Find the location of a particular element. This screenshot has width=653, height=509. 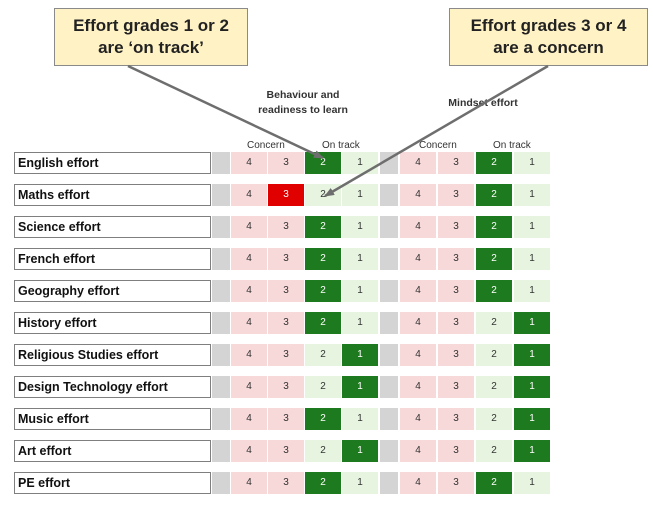

subject-label: Science effort is located at coordinates (112, 227).